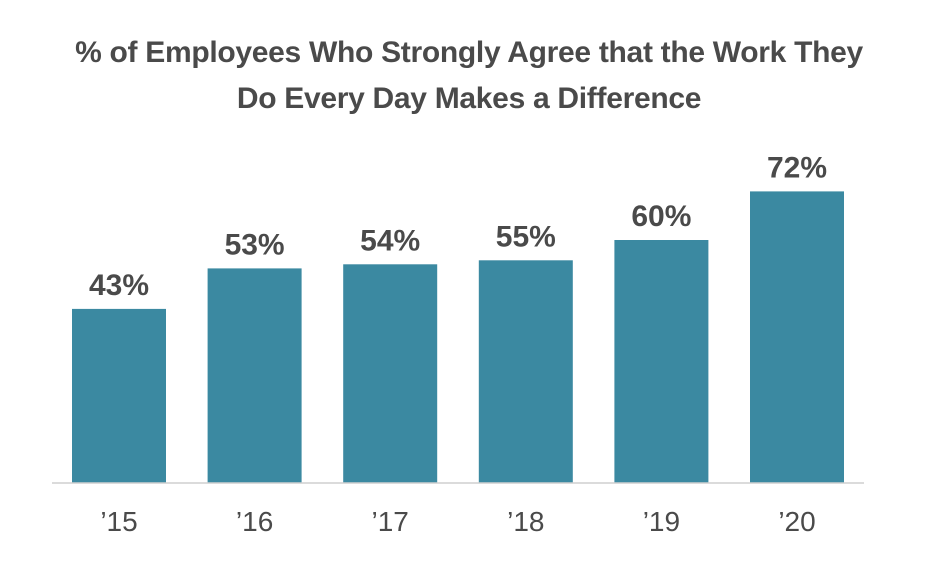 Image resolution: width=938 pixels, height=576 pixels. Describe the element at coordinates (661, 521) in the screenshot. I see `x-tick-label-4: ’19` at that location.